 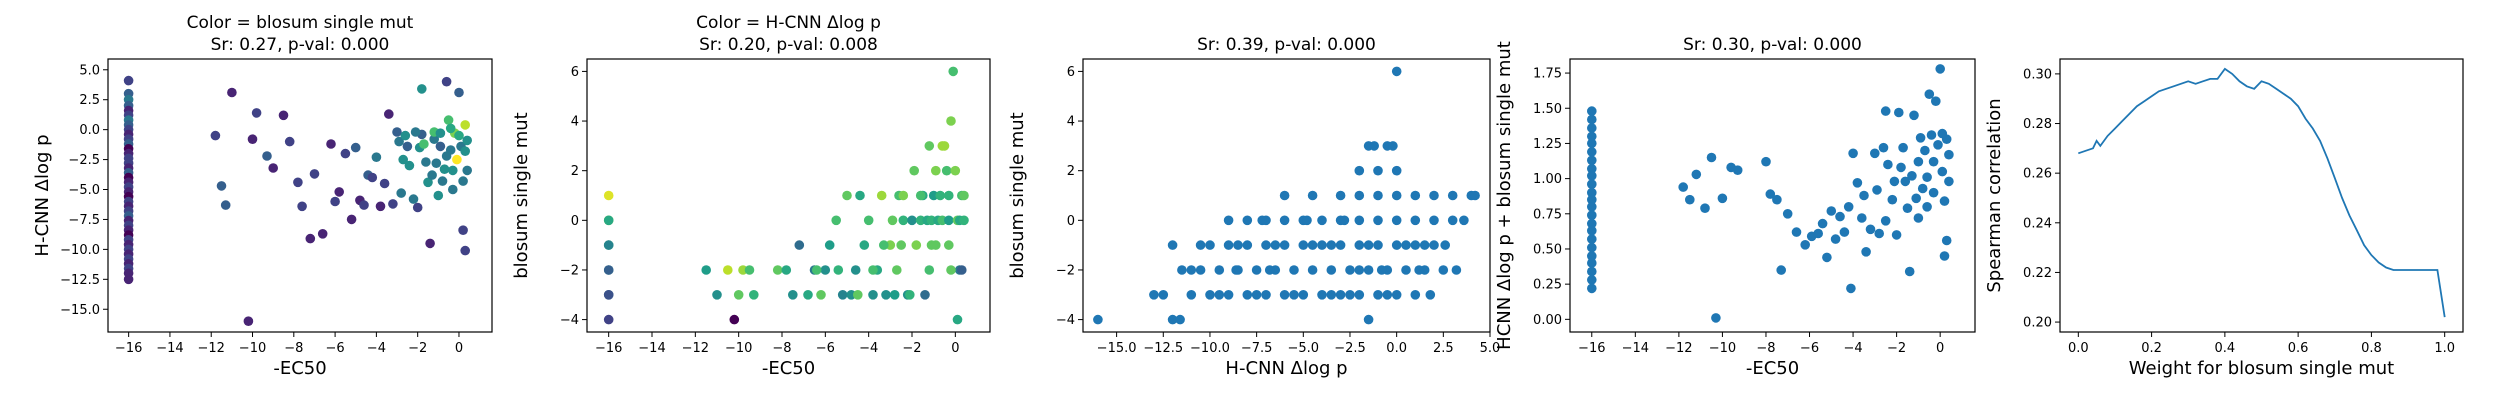 What do you see at coordinates (575, 72) in the screenshot?
I see `y-tick-label: 6` at bounding box center [575, 72].